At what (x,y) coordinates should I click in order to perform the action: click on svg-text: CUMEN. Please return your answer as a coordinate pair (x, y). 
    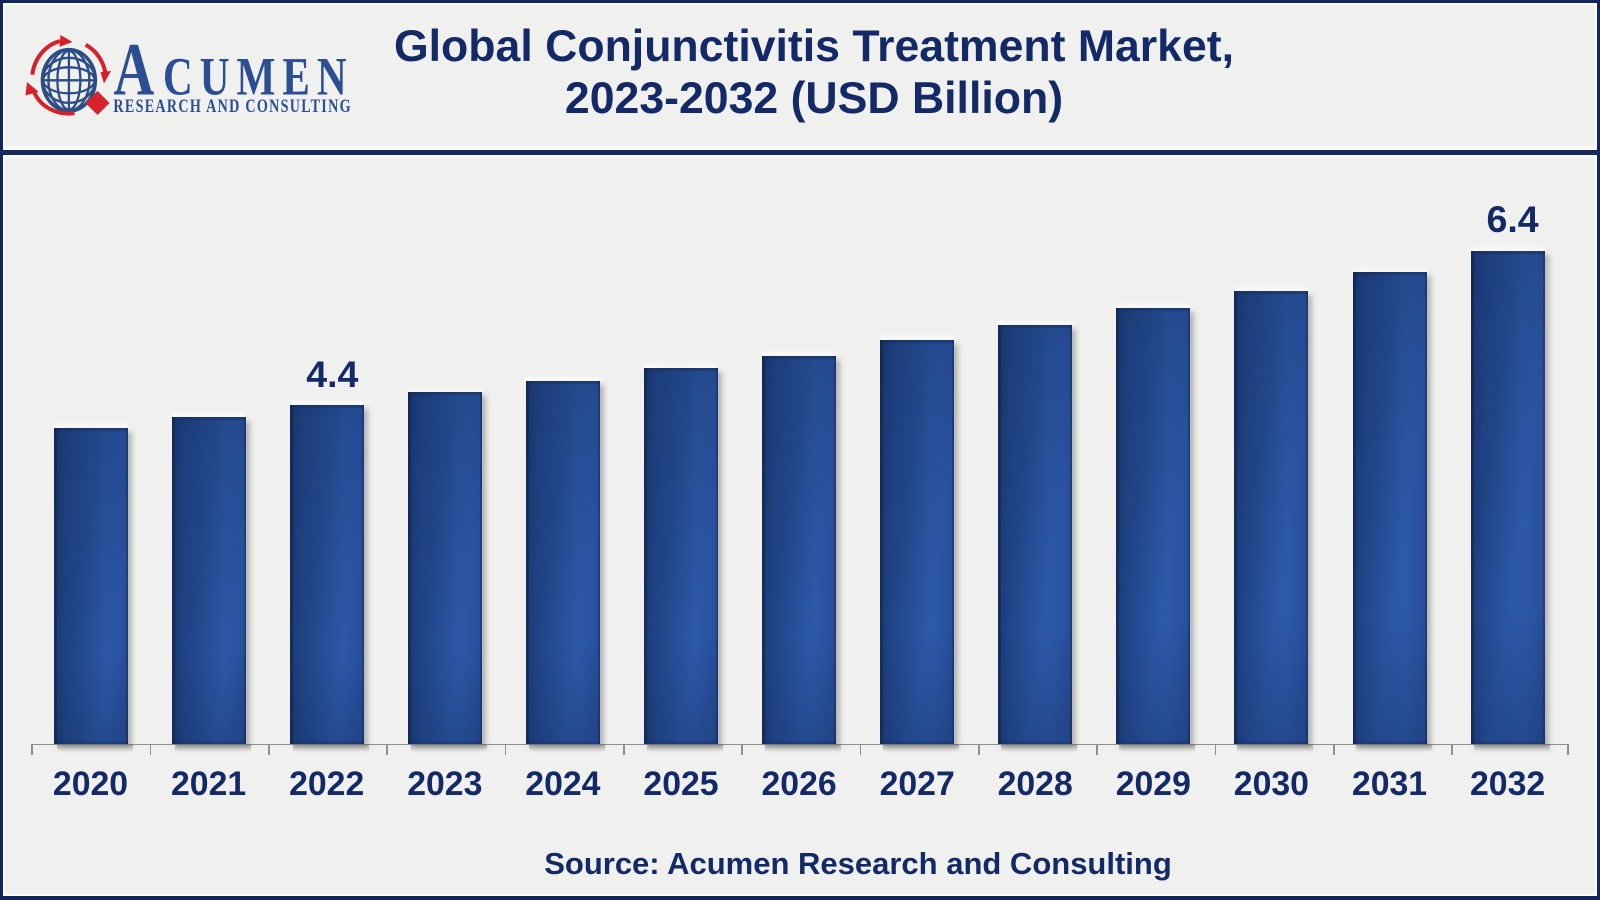
    Looking at the image, I should click on (258, 77).